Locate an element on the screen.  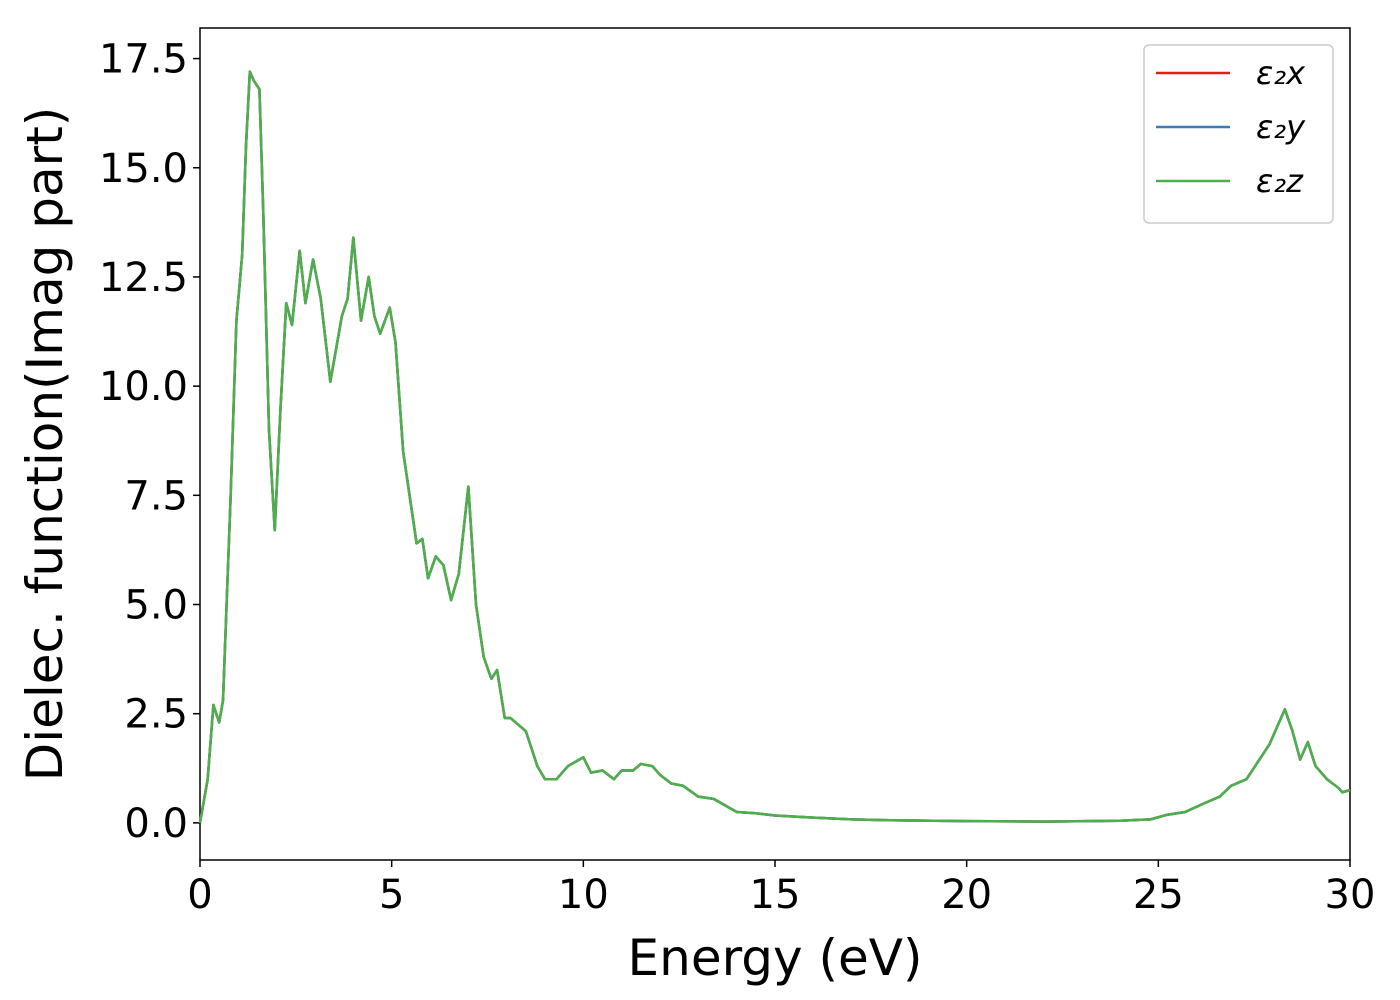
x-tick-label: 20 is located at coordinates (966, 895).